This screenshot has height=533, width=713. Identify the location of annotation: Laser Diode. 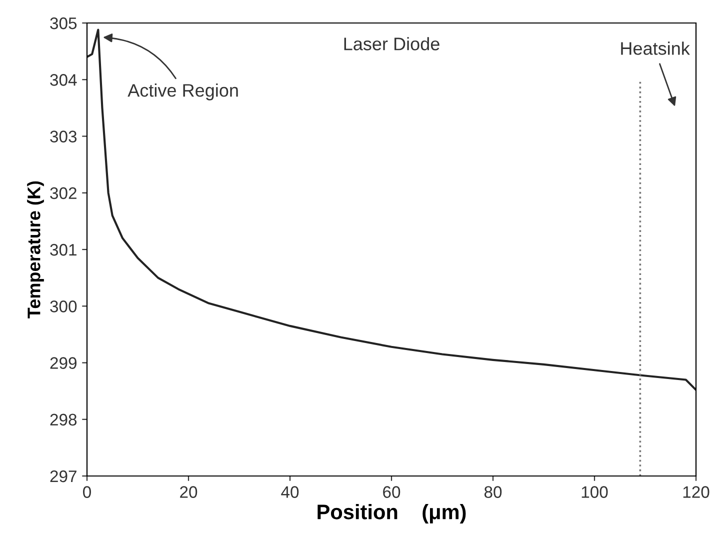
(392, 43).